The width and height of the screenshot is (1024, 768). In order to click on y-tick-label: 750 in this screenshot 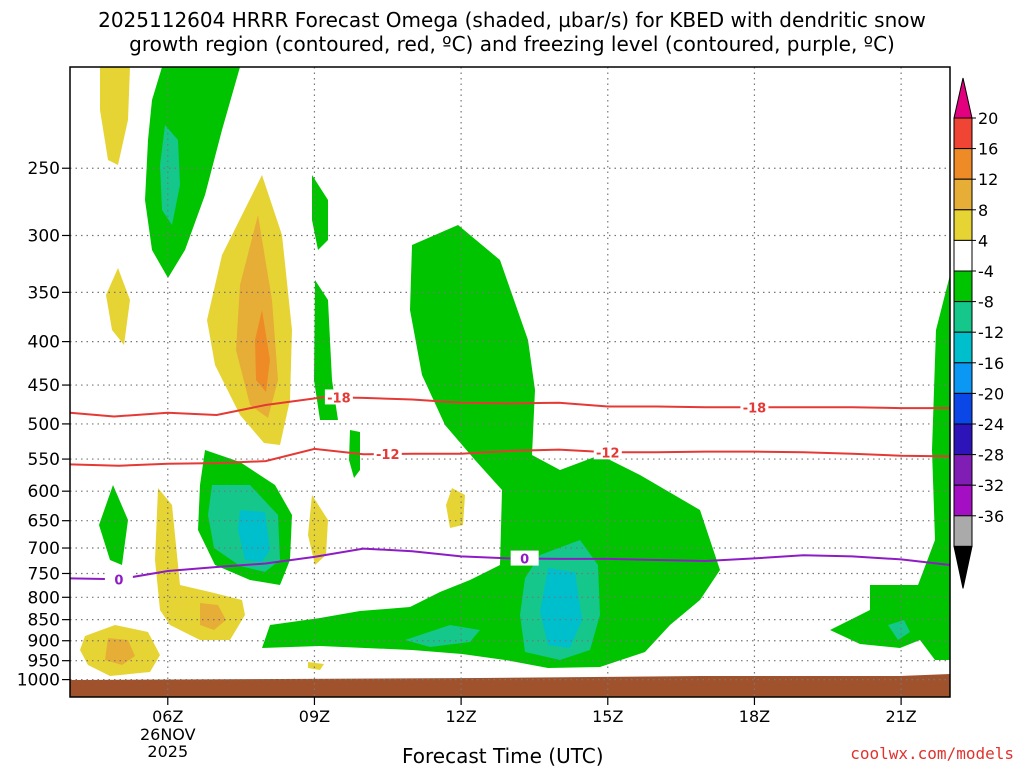, I will do `click(44, 574)`.